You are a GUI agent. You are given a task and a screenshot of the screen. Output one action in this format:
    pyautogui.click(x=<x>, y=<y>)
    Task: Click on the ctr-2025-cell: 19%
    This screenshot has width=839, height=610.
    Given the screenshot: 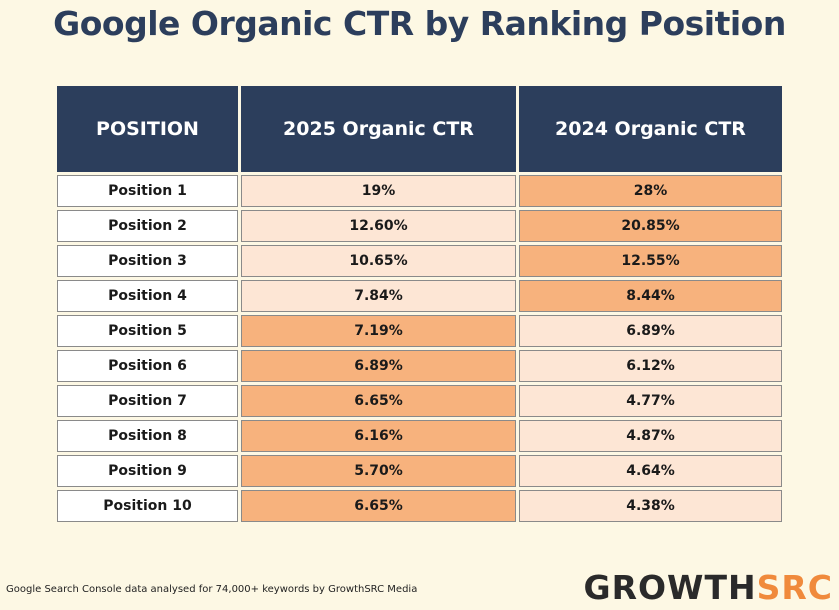 What is the action you would take?
    pyautogui.click(x=378, y=191)
    